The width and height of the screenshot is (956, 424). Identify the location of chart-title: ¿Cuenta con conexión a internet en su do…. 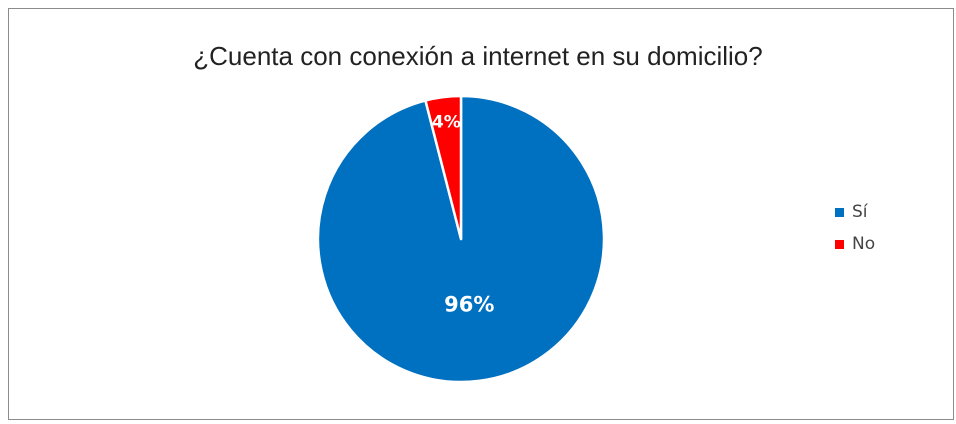
(478, 56).